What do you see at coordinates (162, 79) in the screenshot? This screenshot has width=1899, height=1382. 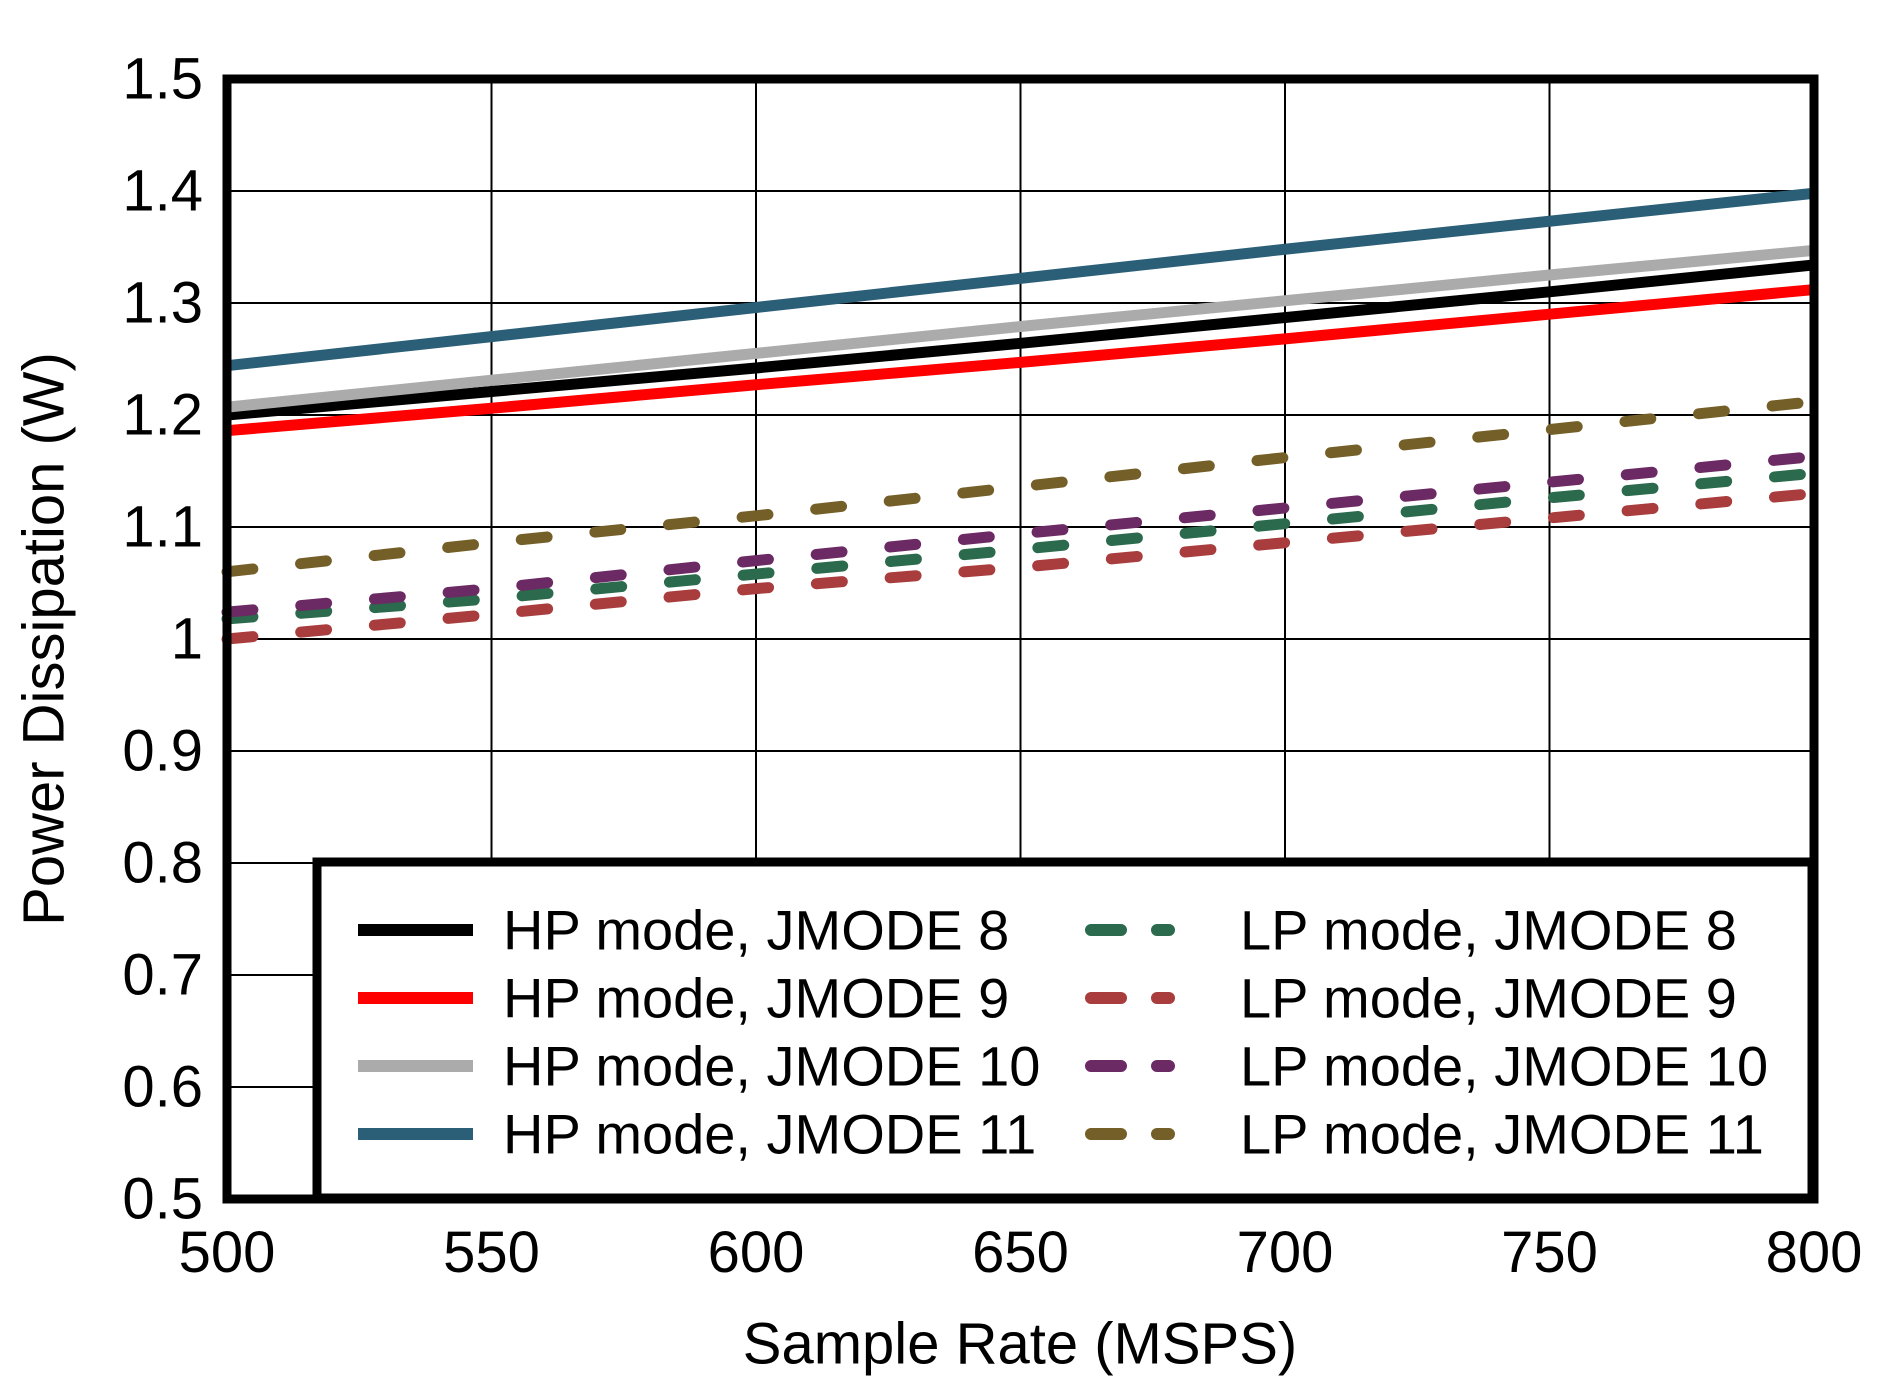 I see `y-tick-label-1.5: 1.5` at bounding box center [162, 79].